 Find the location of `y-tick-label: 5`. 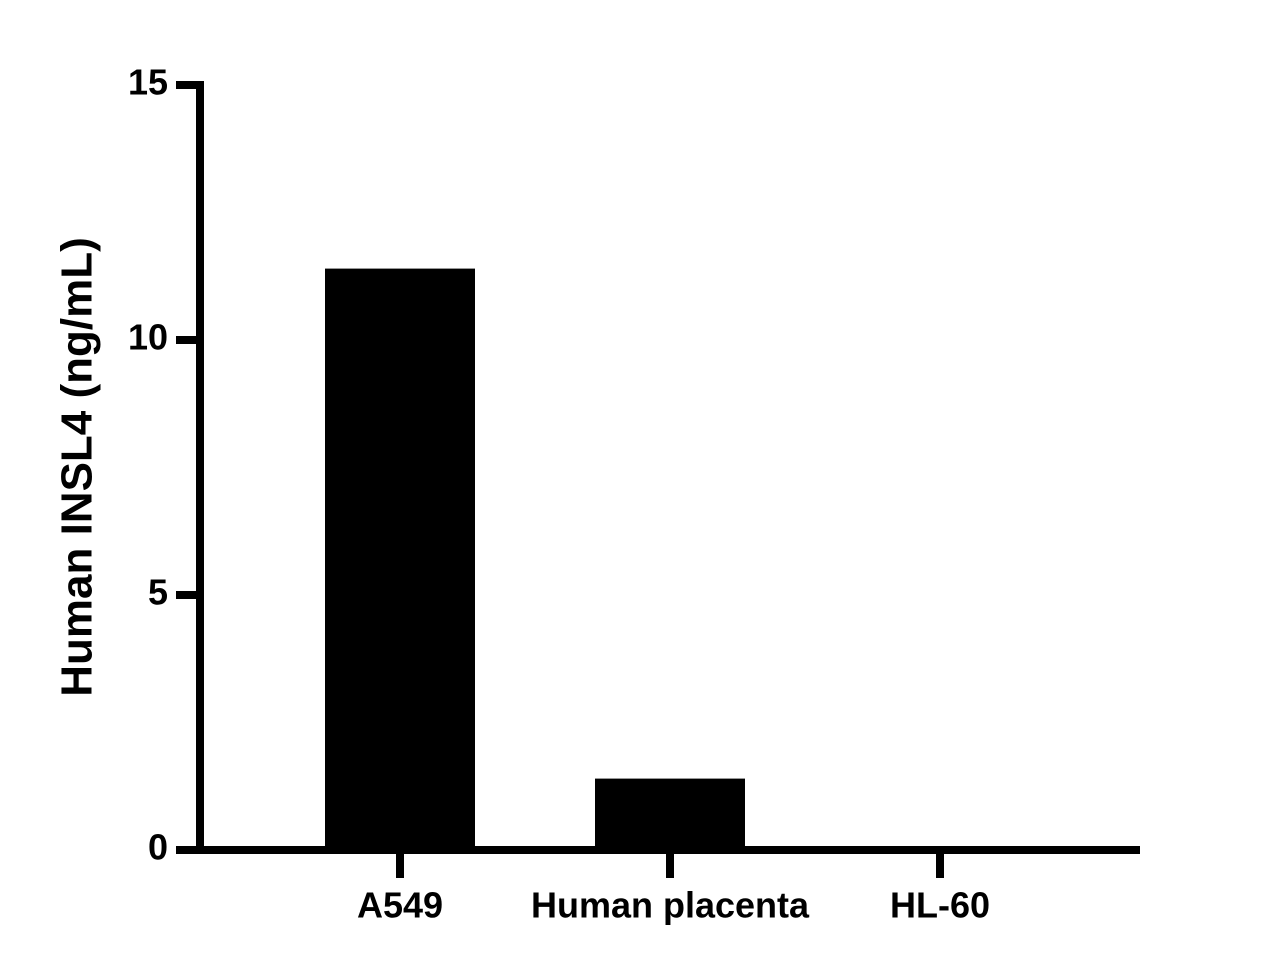

y-tick-label: 5 is located at coordinates (158, 592).